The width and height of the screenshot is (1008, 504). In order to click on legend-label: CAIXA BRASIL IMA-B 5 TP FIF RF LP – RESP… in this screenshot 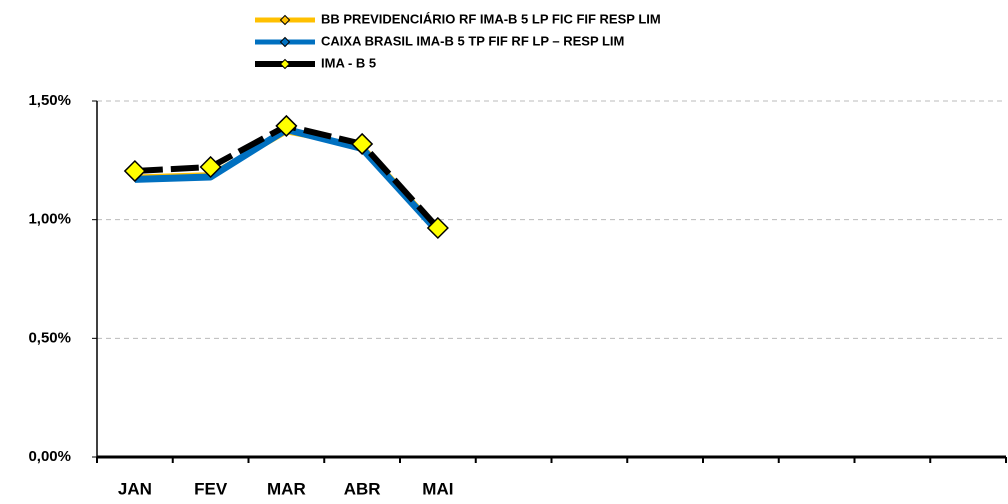, I will do `click(472, 40)`.